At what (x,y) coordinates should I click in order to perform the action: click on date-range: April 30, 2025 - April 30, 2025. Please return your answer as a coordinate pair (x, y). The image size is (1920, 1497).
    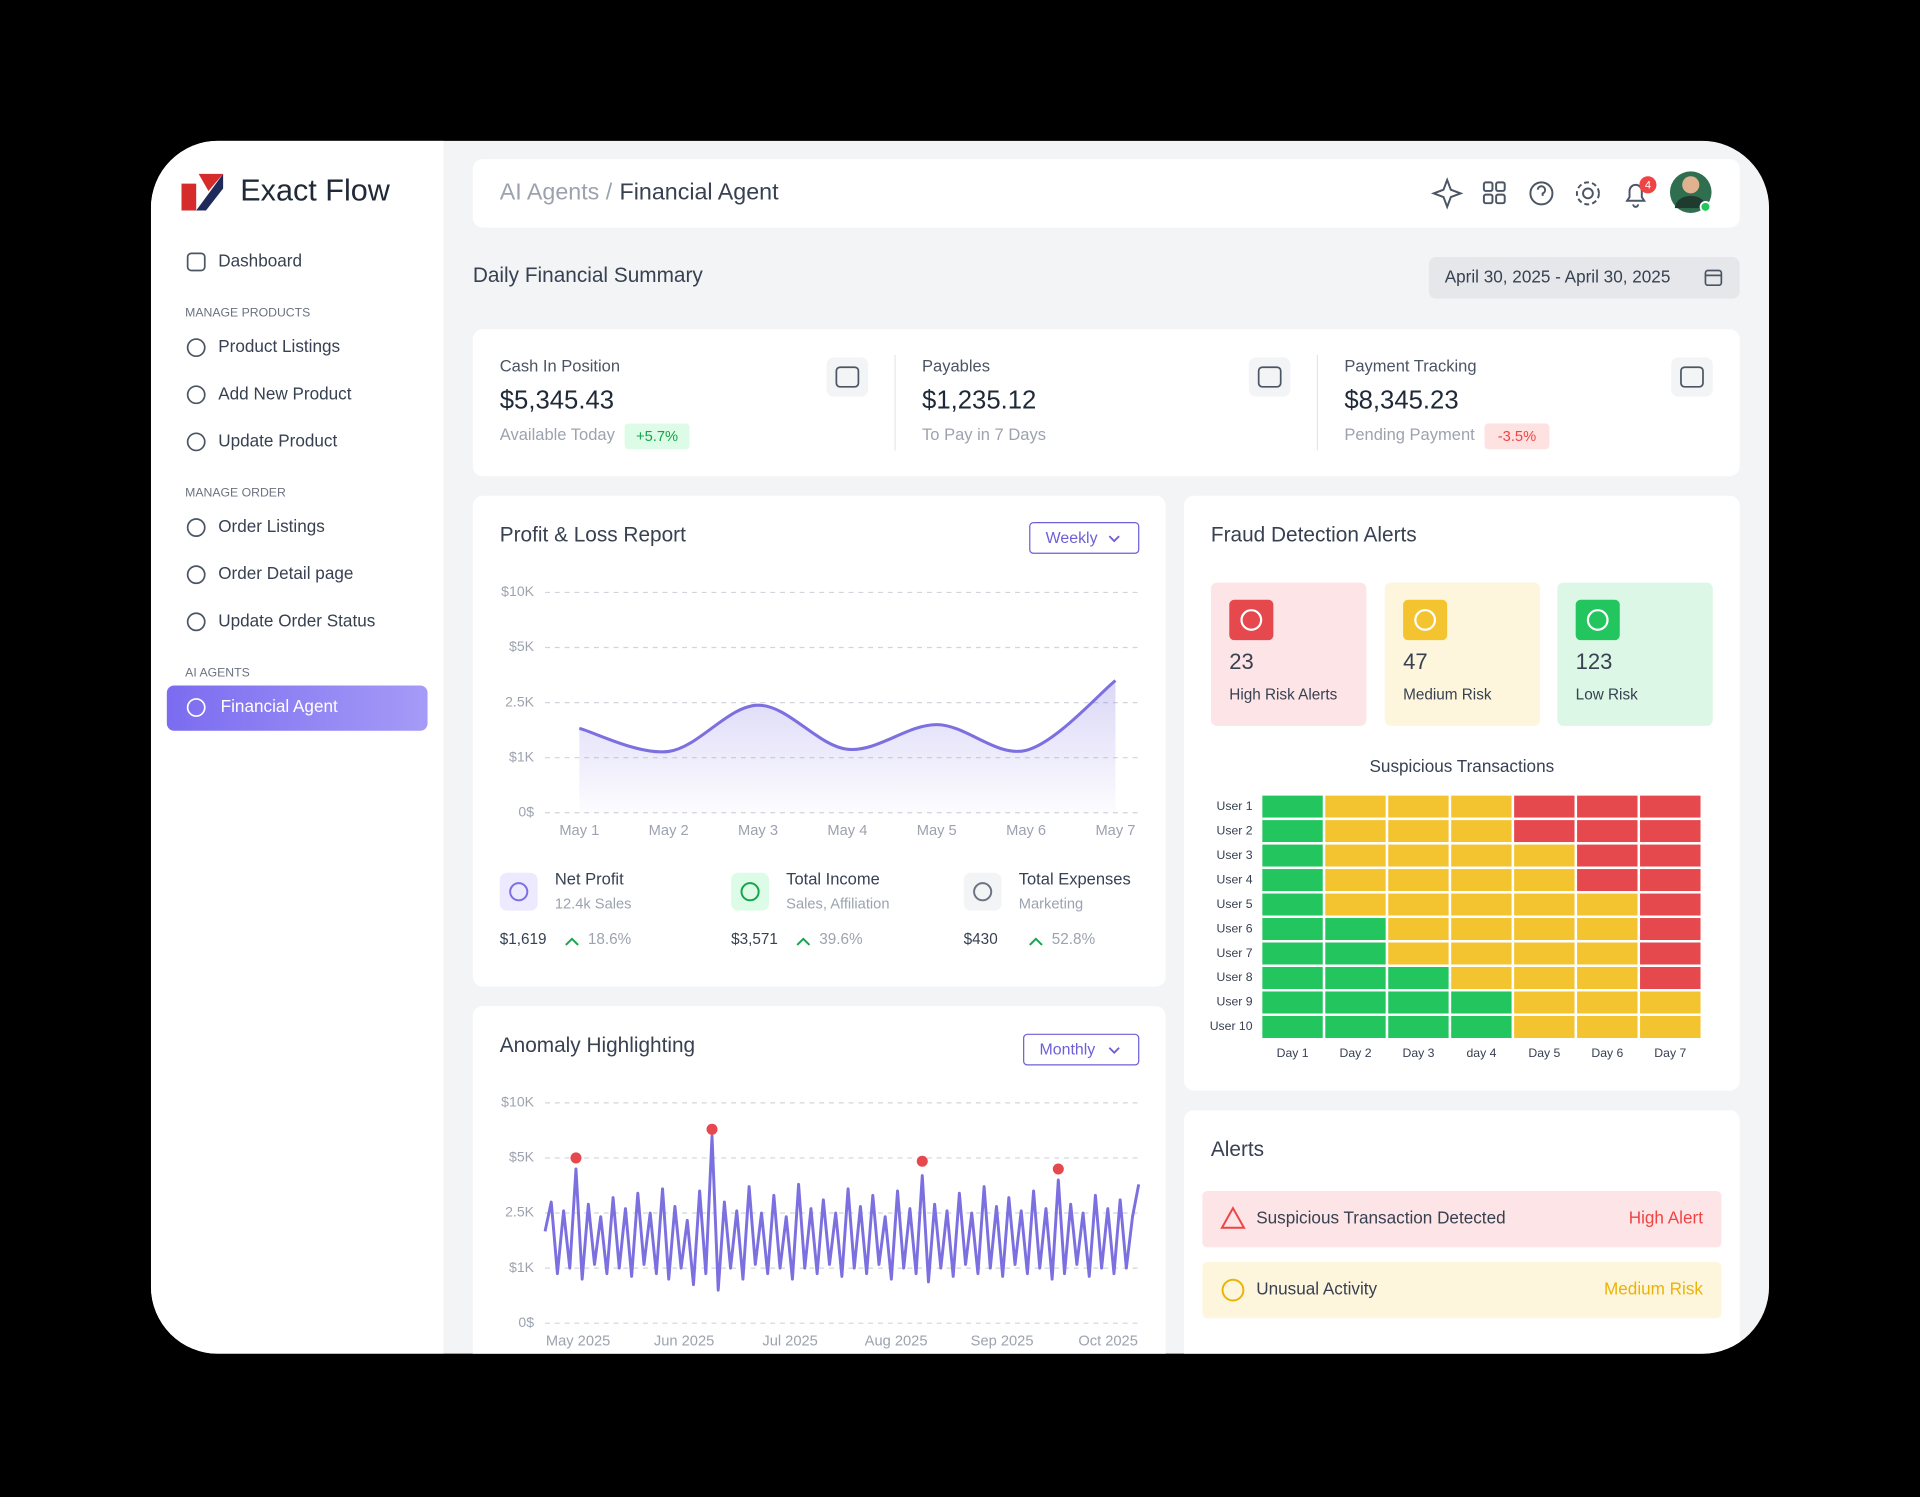
    Looking at the image, I should click on (1558, 276).